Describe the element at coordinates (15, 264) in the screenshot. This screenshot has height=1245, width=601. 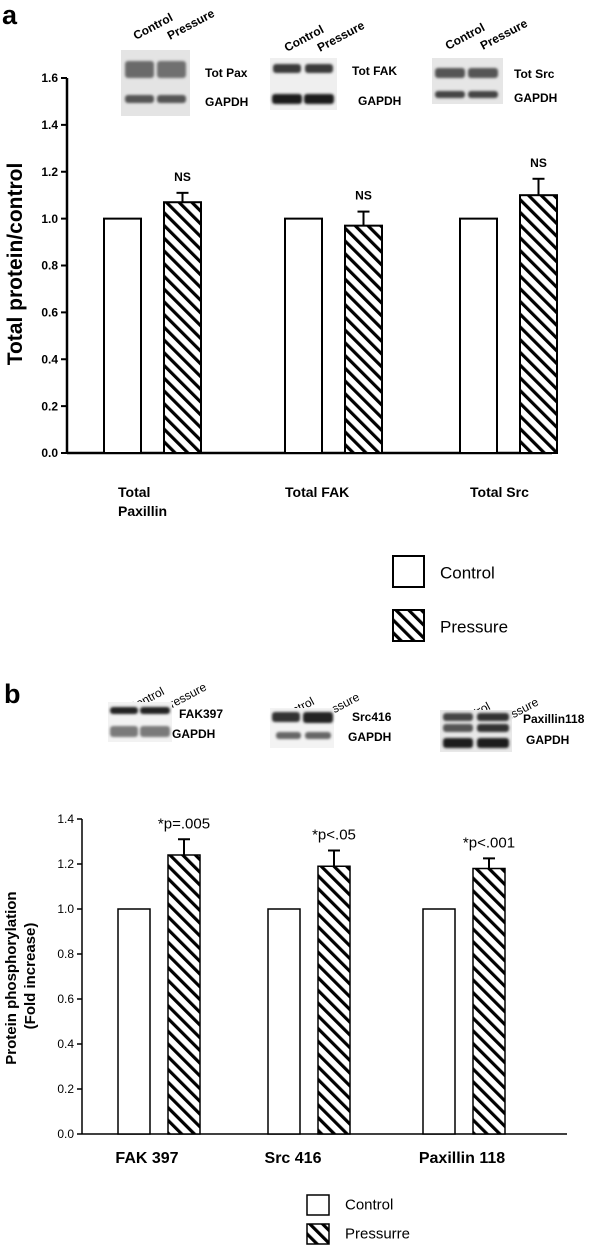
I see `y-axis-label-a: Total protein/control` at that location.